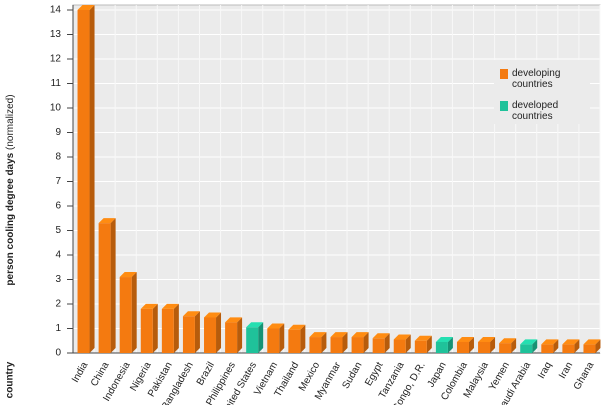  I want to click on x-tick-label: Sudan, so click(352, 375).